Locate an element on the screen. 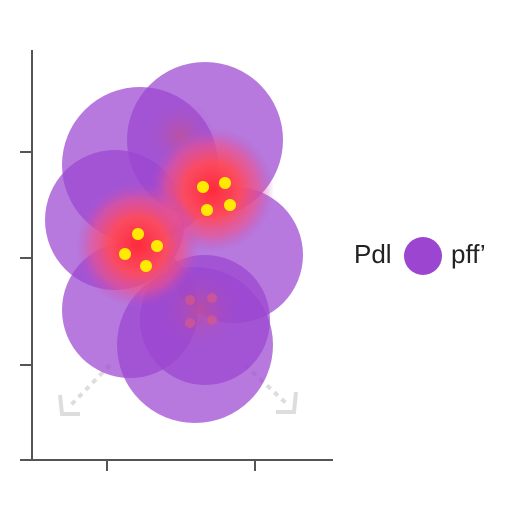 The width and height of the screenshot is (512, 512). dots is located at coordinates (177, 224).